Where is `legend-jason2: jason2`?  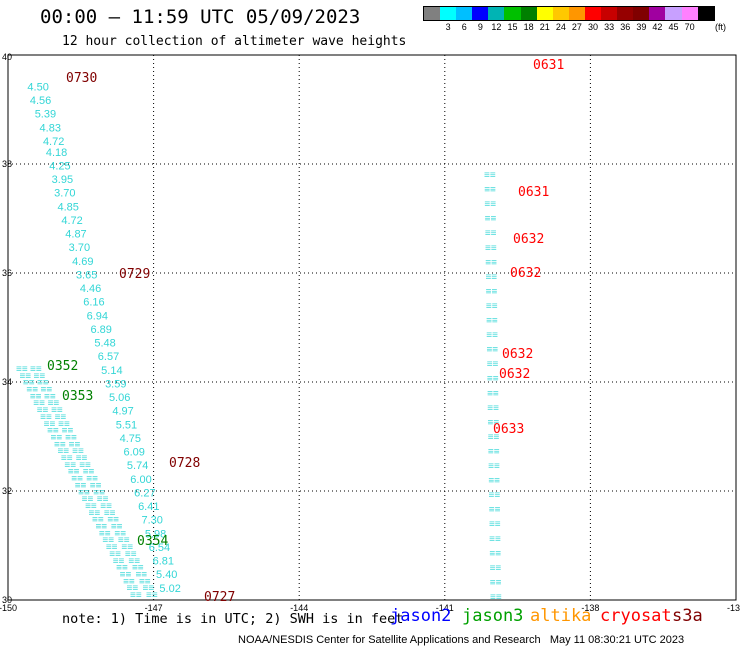 legend-jason2: jason2 is located at coordinates (421, 616).